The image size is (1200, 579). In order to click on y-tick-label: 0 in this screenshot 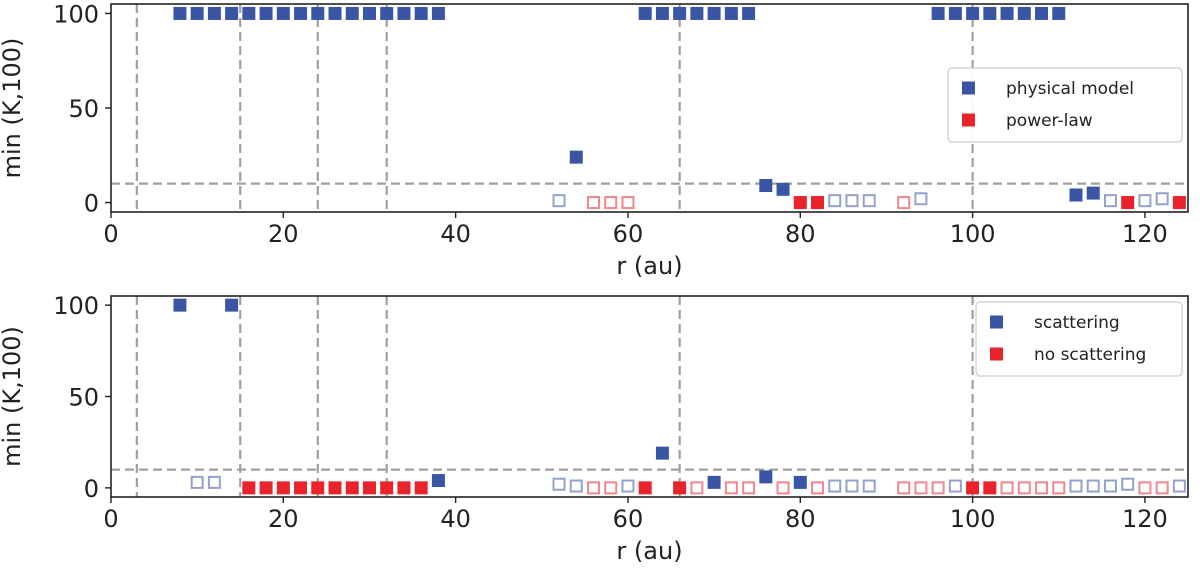, I will do `click(91, 204)`.